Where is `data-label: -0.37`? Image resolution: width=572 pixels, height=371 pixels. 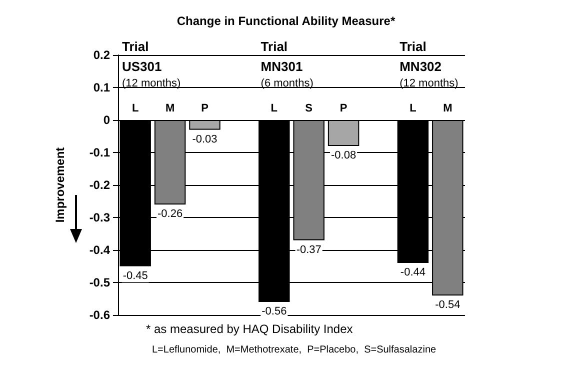
data-label: -0.37 is located at coordinates (309, 250).